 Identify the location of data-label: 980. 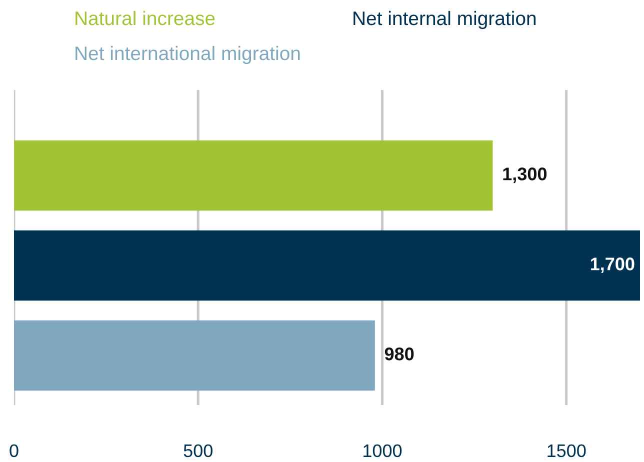
(399, 354).